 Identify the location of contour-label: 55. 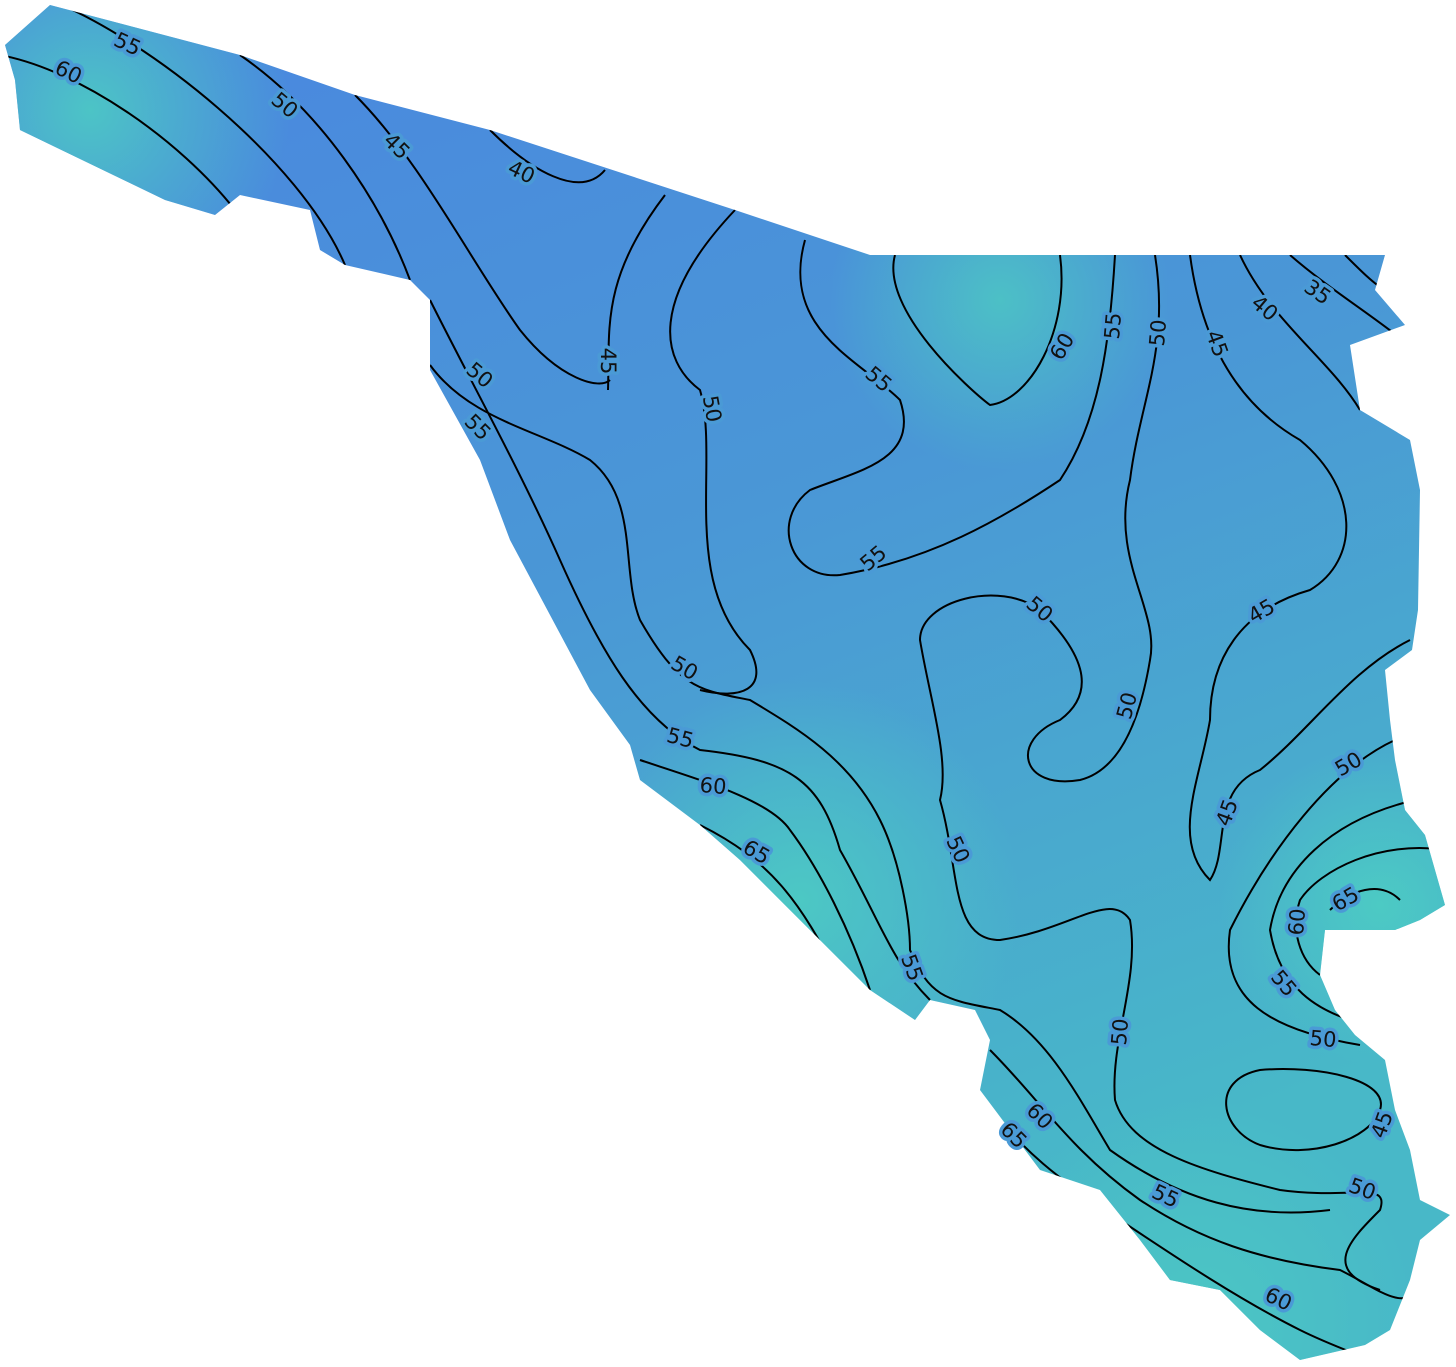
(1113, 326).